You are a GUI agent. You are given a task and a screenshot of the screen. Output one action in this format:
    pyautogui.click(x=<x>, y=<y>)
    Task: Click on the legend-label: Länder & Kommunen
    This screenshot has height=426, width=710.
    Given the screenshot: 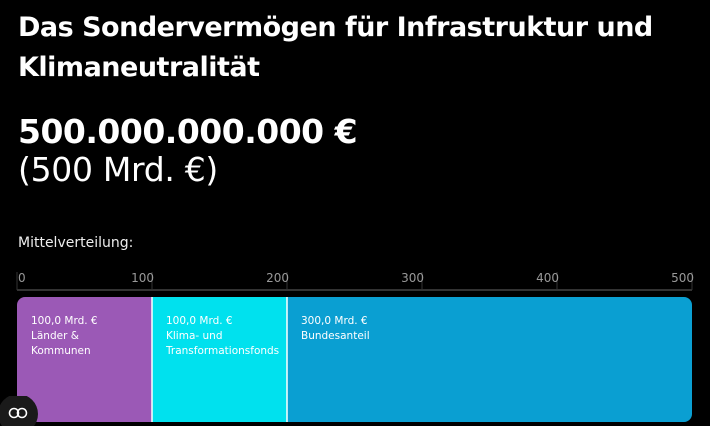 What is the action you would take?
    pyautogui.click(x=61, y=343)
    